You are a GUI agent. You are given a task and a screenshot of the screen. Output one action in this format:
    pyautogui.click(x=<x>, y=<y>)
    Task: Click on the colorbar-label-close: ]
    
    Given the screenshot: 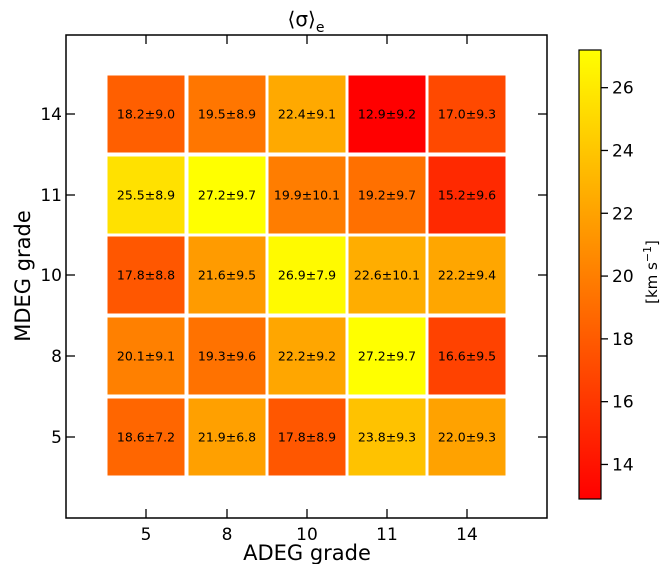 What is the action you would take?
    pyautogui.click(x=652, y=243)
    